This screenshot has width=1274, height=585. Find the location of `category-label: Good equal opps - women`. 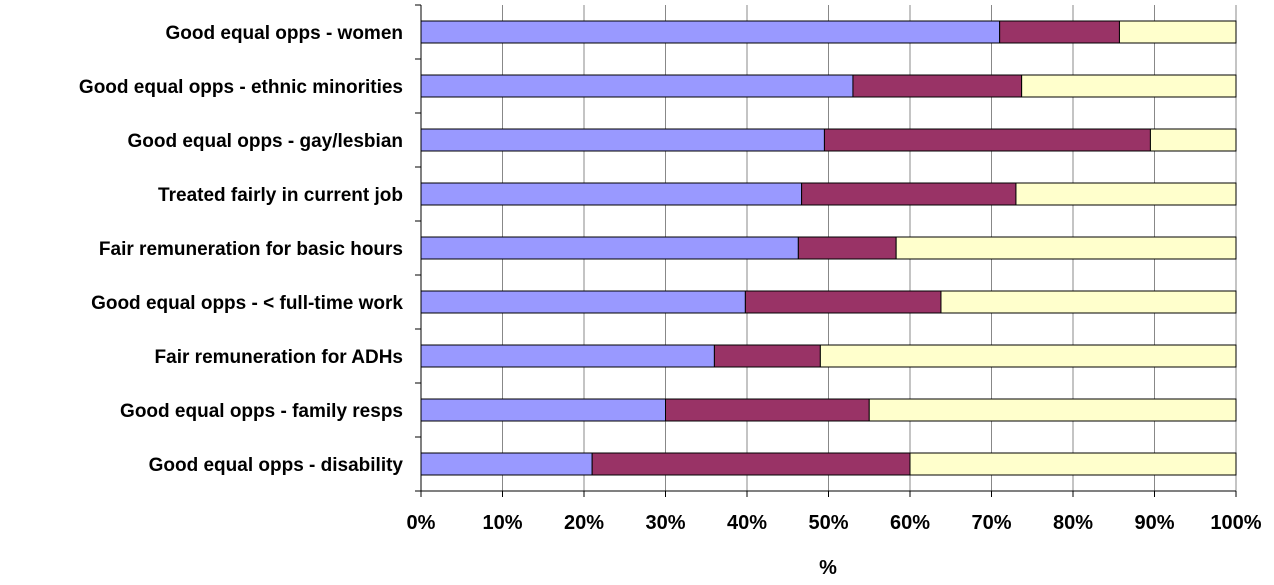

category-label: Good equal opps - women is located at coordinates (285, 33).